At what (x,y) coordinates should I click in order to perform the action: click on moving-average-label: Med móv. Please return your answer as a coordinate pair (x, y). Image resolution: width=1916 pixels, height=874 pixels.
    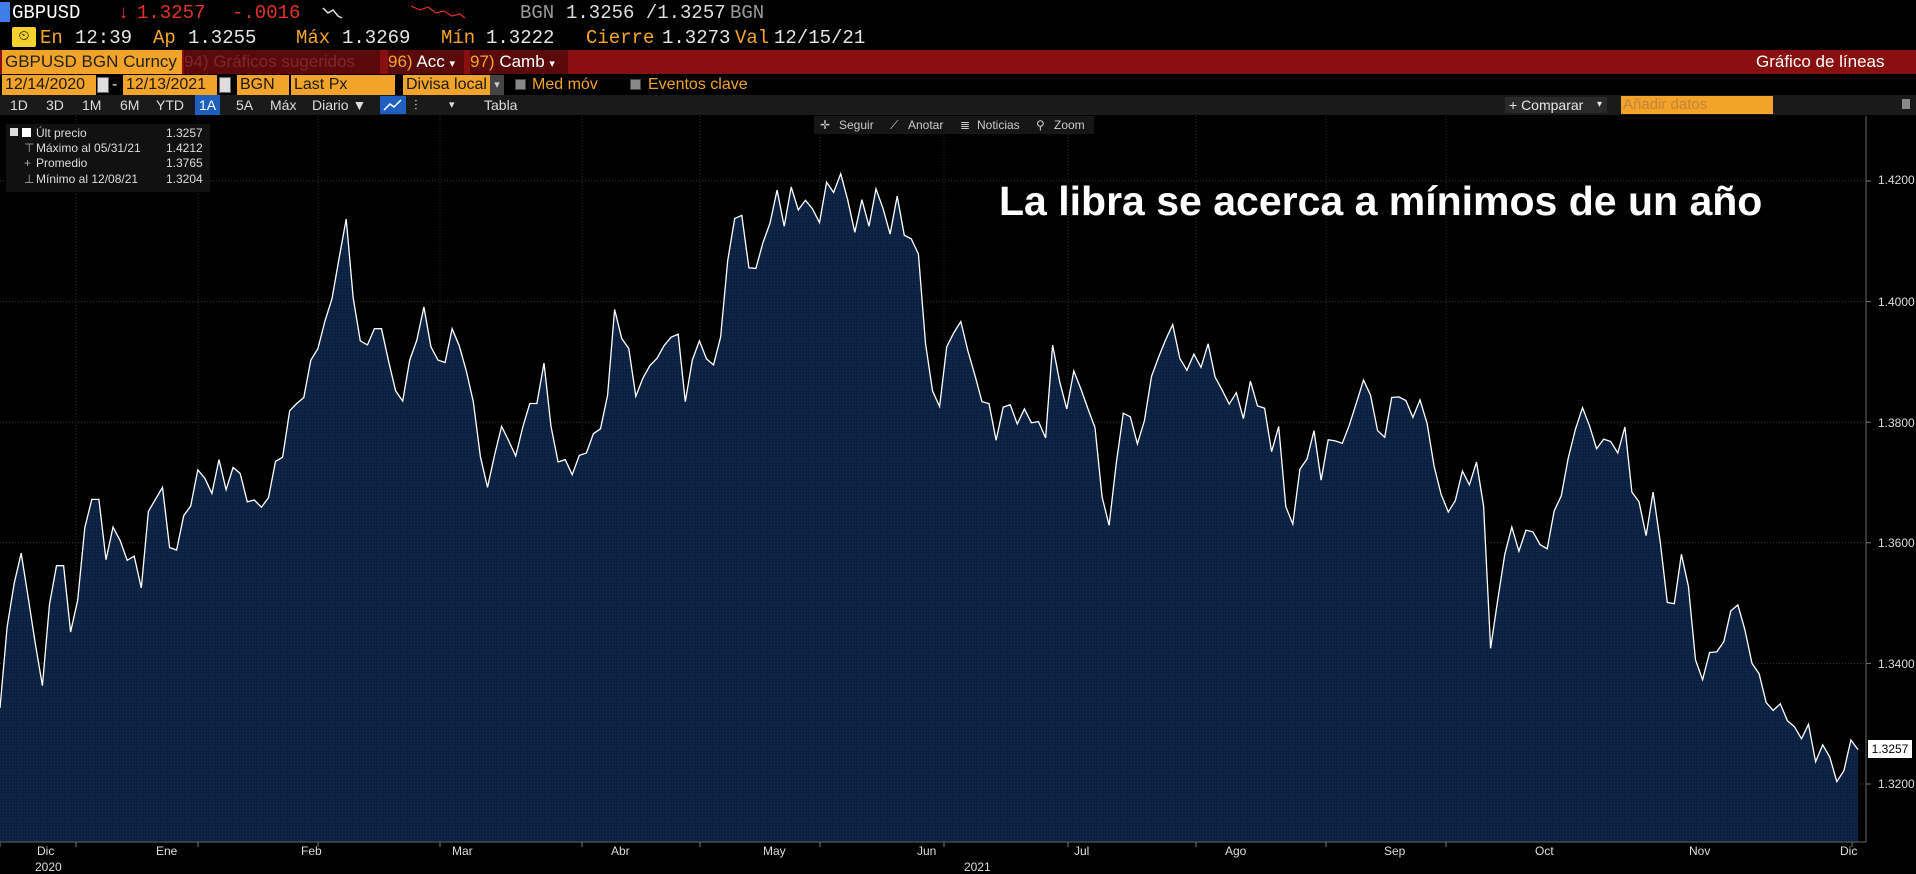
    Looking at the image, I should click on (565, 84).